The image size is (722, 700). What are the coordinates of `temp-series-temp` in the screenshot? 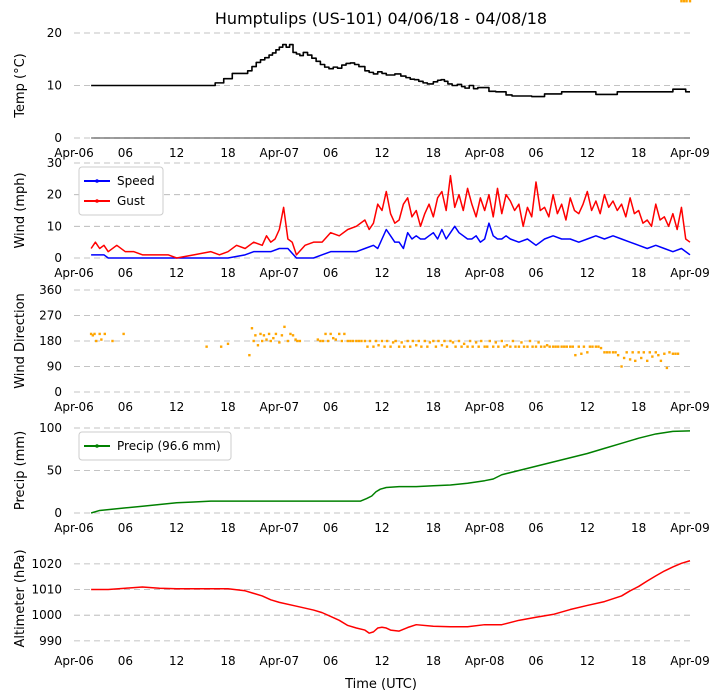 It's located at (390, 70).